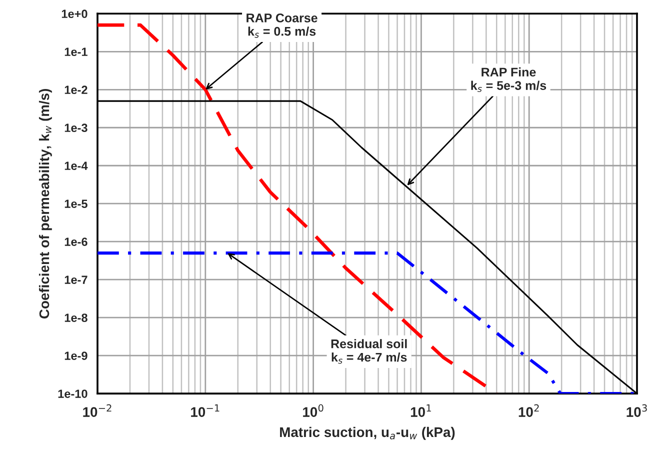  Describe the element at coordinates (282, 26) in the screenshot. I see `annotation: RAP Coarse k$_{s}$ = 0.5 m/s` at that location.